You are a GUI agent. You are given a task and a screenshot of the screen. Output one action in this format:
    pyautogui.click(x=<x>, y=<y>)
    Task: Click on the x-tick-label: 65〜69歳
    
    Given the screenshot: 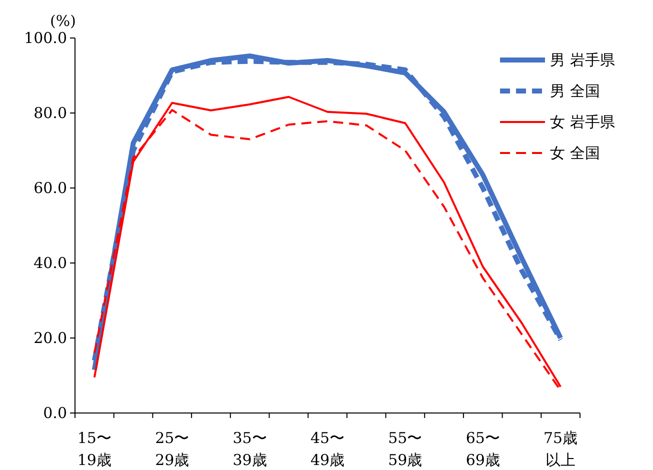 What is the action you would take?
    pyautogui.click(x=483, y=449)
    